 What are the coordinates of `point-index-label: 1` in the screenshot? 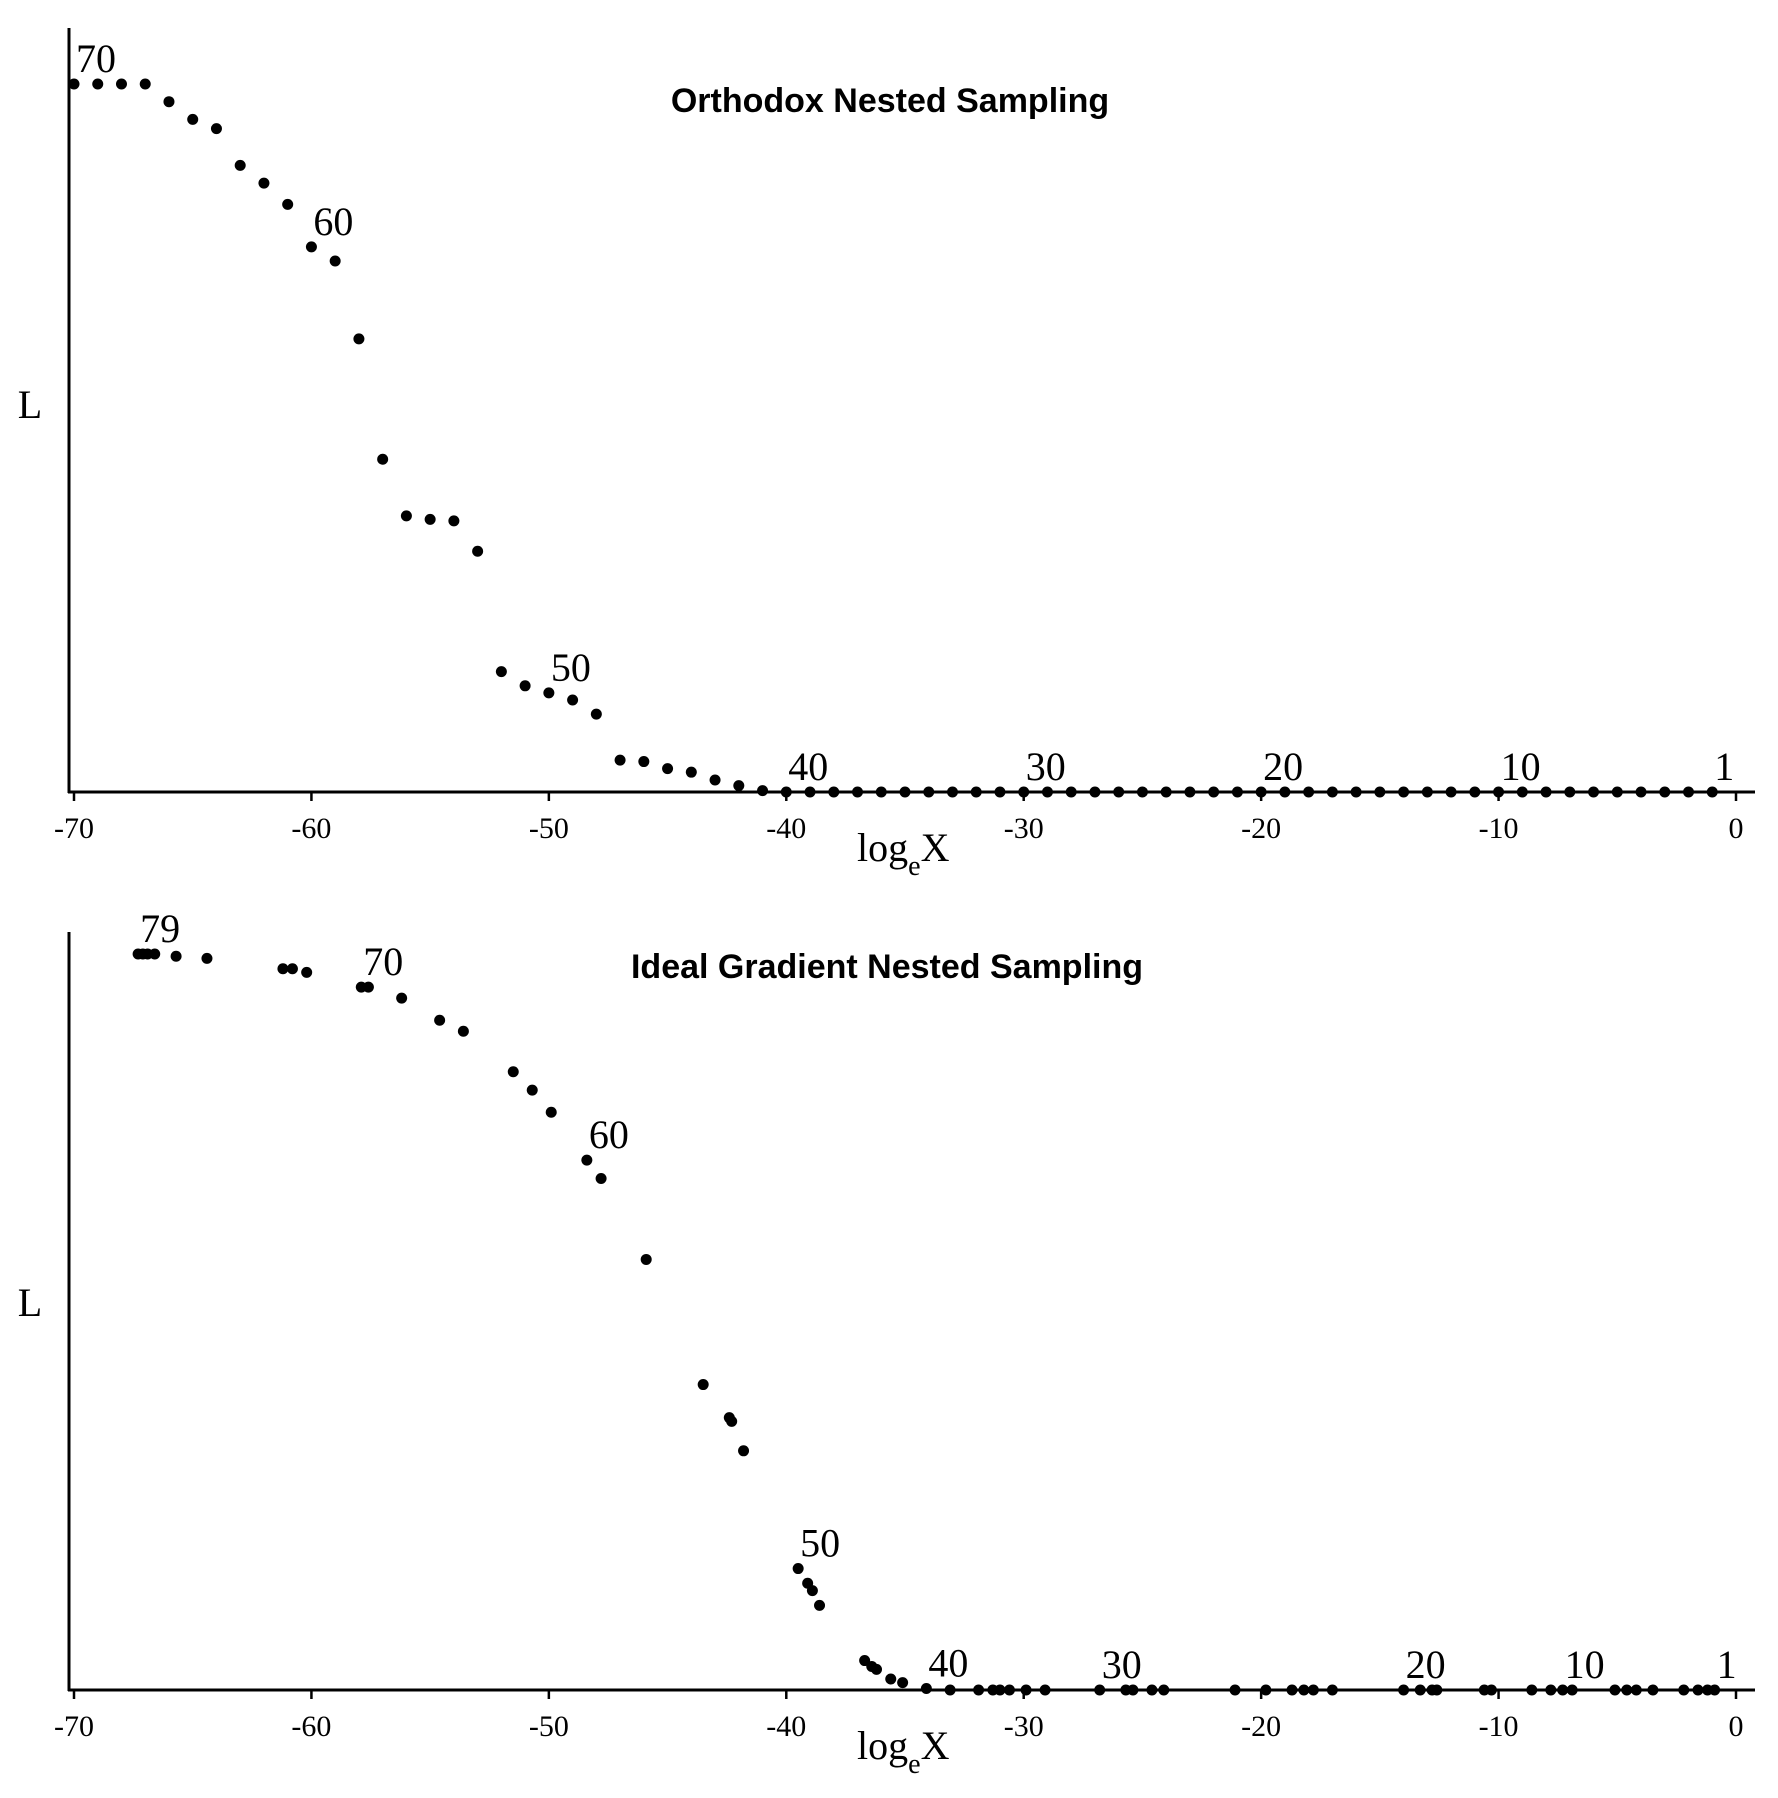 It's located at (1724, 766).